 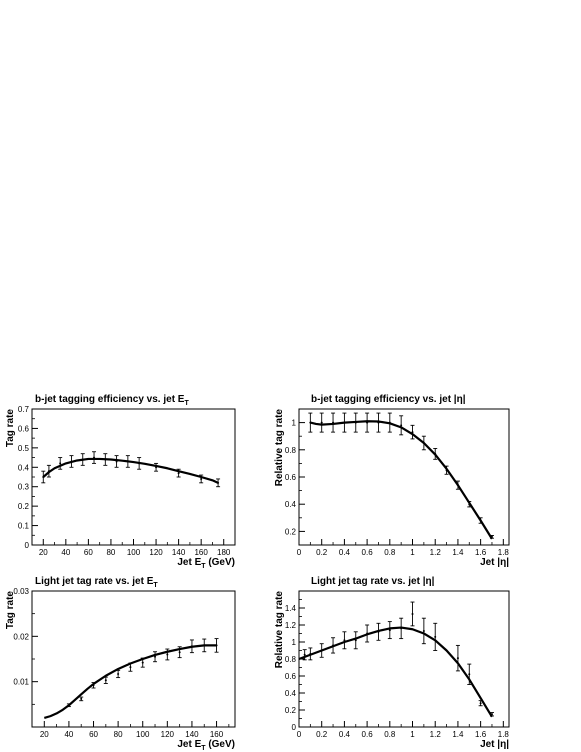 I want to click on y-tick-label: 0.7, so click(x=24, y=409).